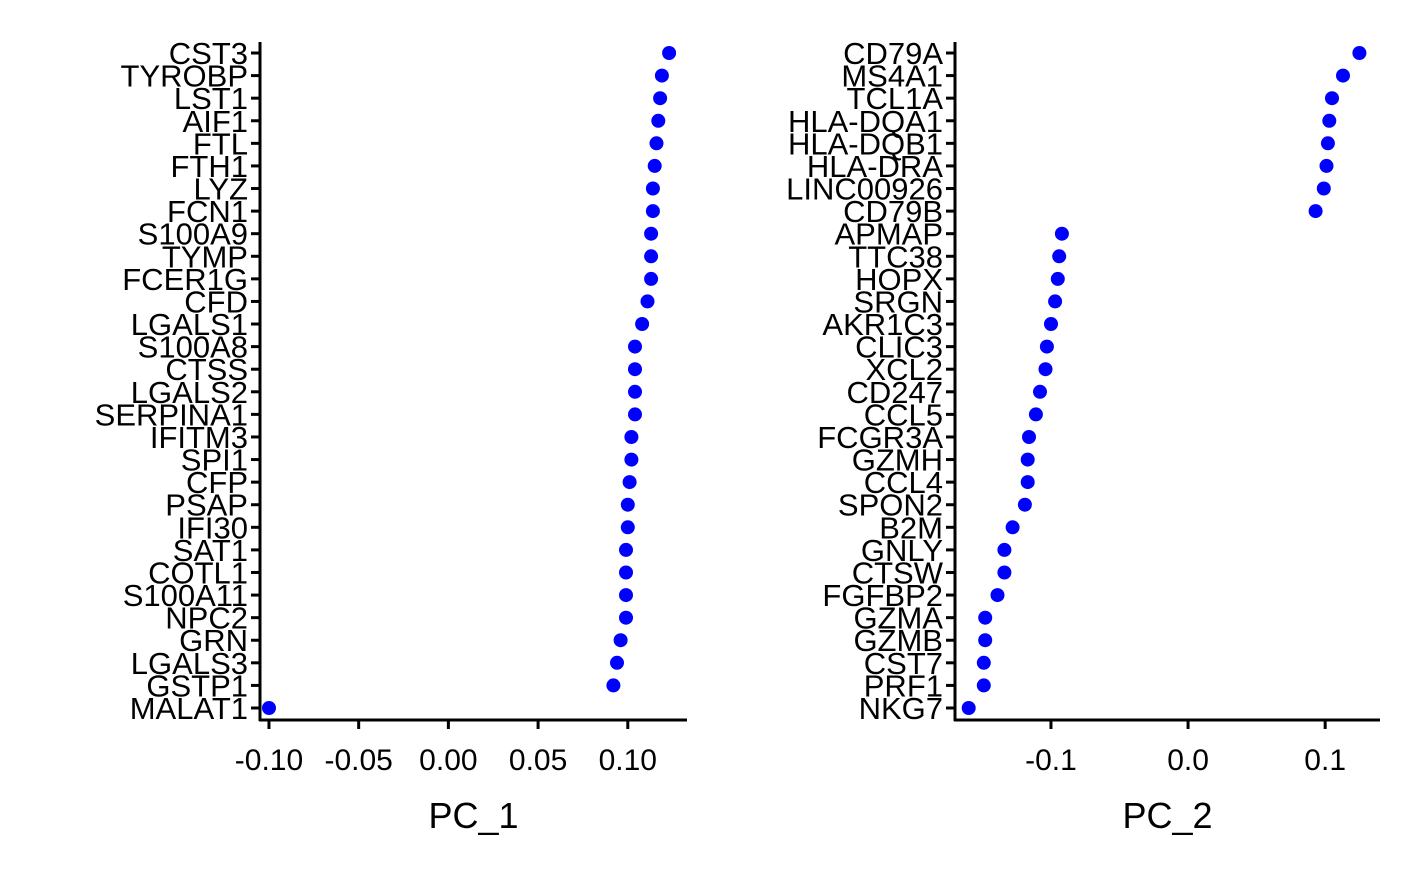  Describe the element at coordinates (875, 166) in the screenshot. I see `gene-label: HLA-DRA` at that location.